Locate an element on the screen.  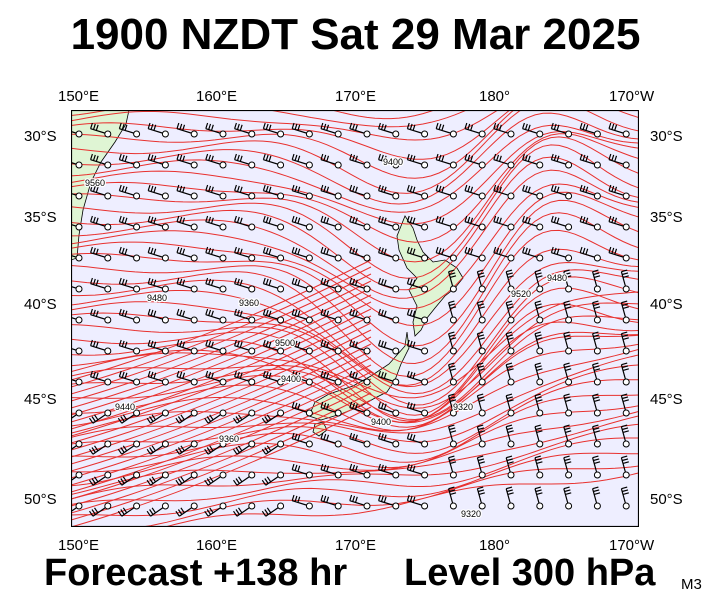
lon-label-bottom-170w: 170°W is located at coordinates (632, 545).